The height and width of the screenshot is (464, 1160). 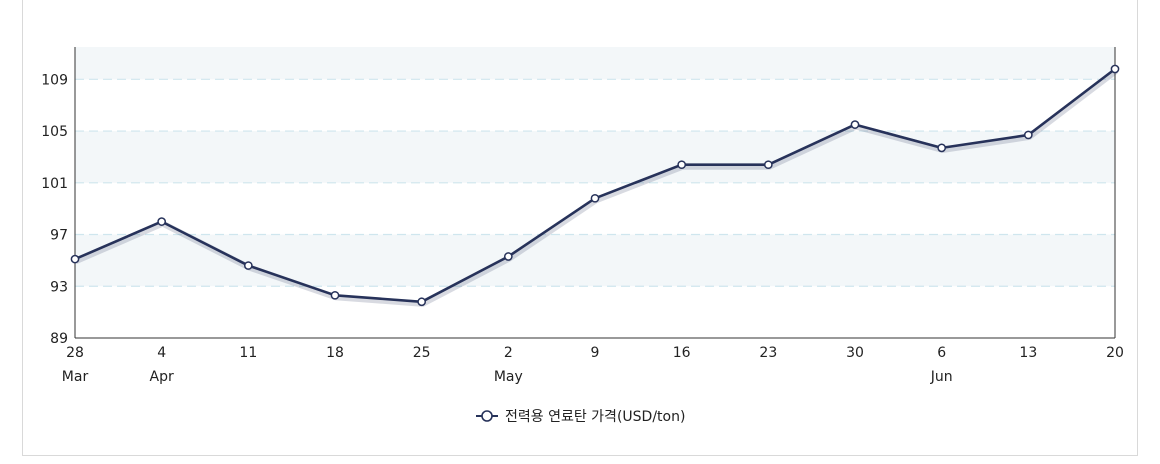 I want to click on x-tick-label: 16, so click(x=682, y=353).